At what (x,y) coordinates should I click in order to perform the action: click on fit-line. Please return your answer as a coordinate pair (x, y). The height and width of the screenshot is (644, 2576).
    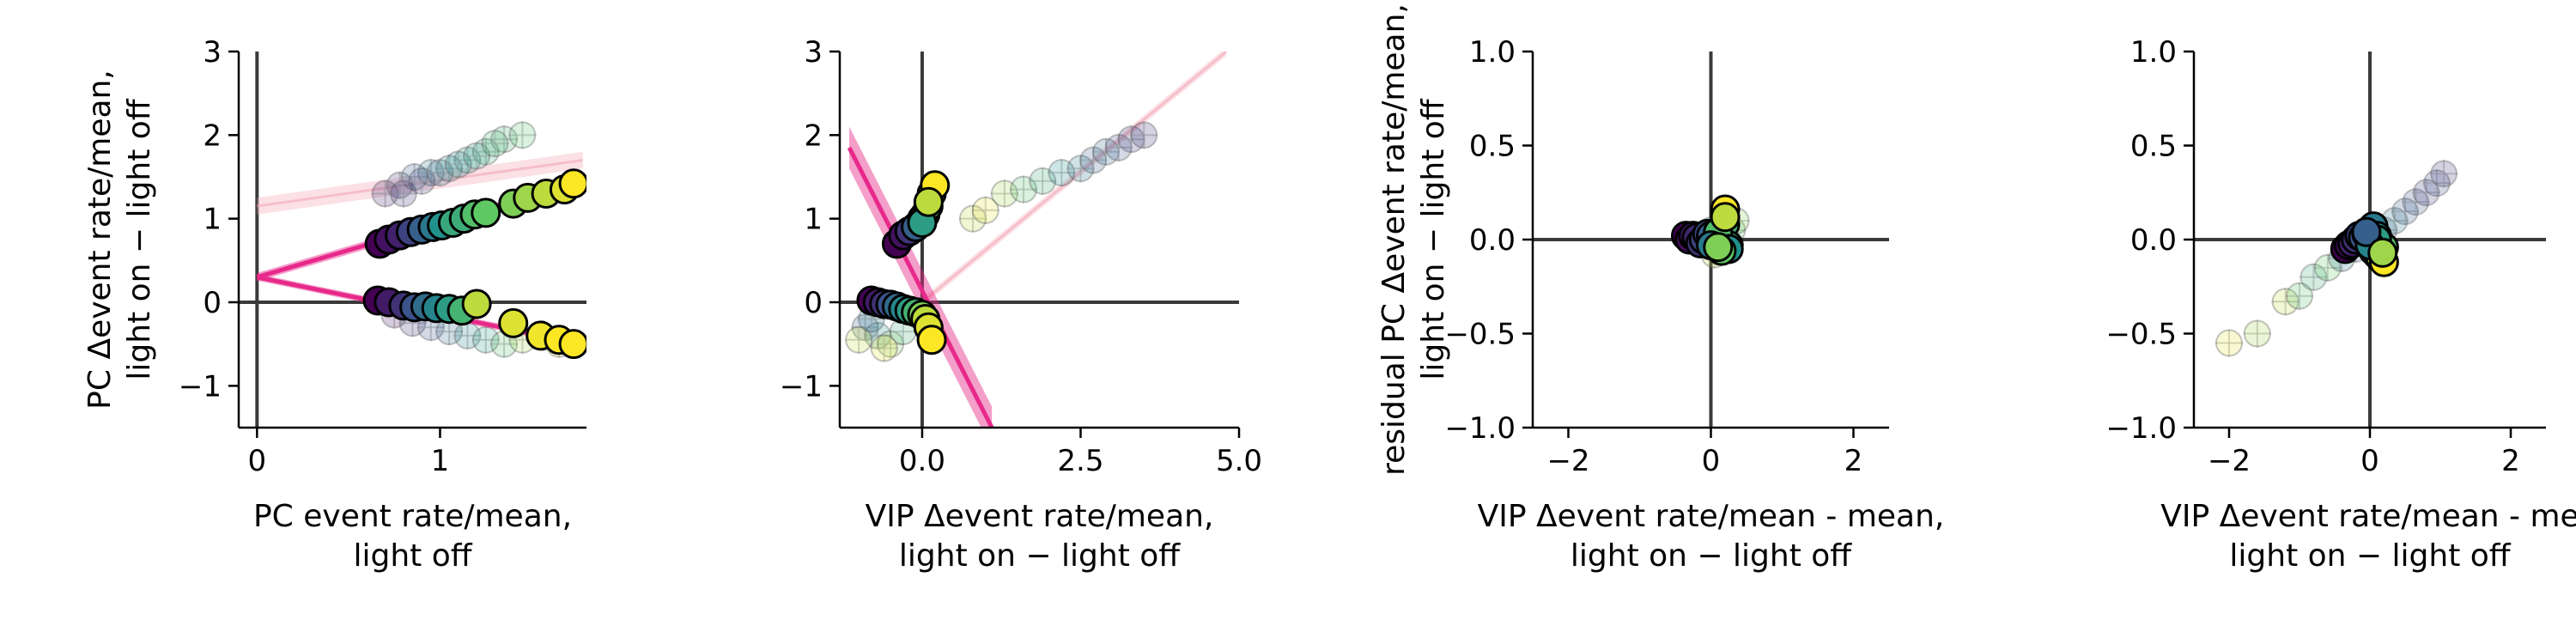
    Looking at the image, I should click on (921, 287).